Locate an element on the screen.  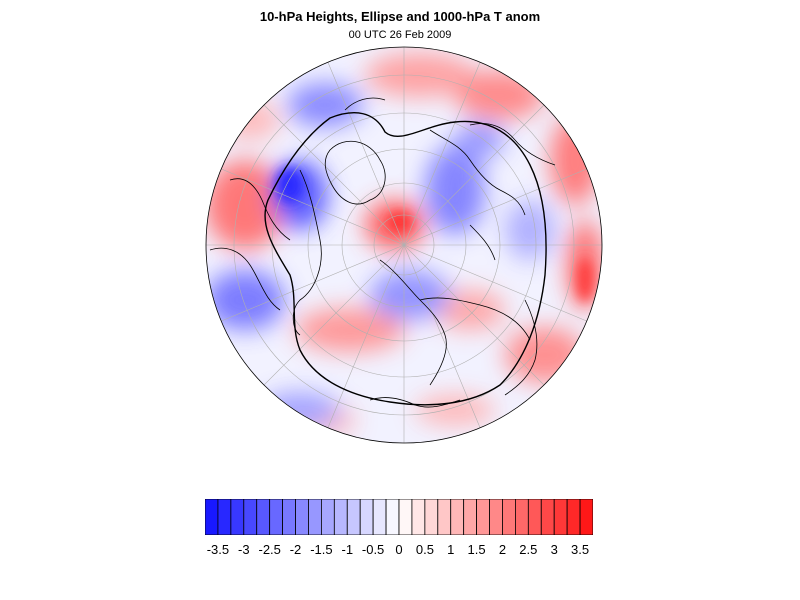
colorbar is located at coordinates (399, 517).